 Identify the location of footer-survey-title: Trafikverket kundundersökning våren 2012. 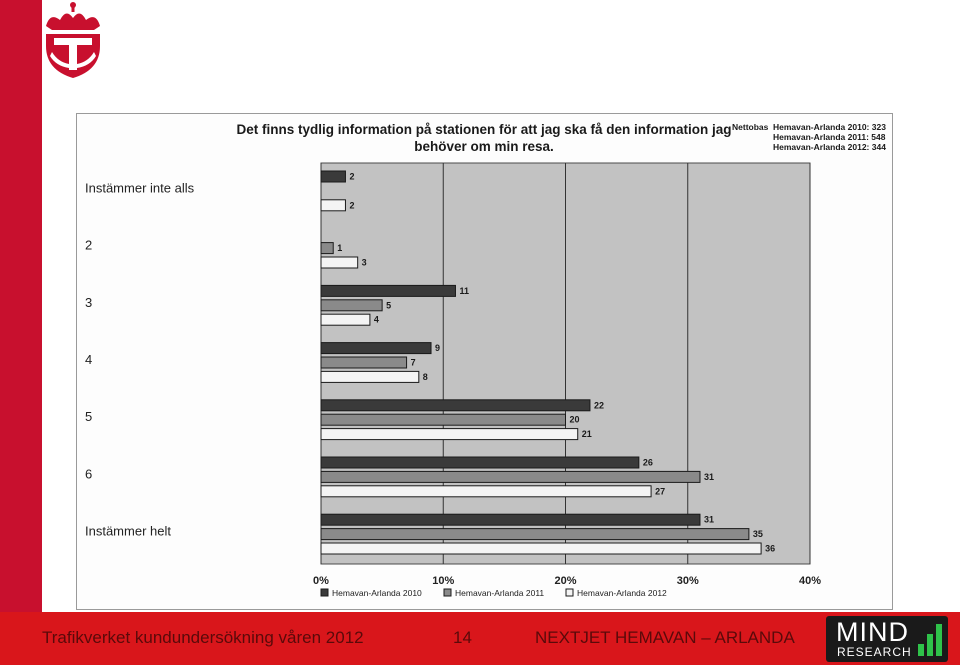
(203, 637).